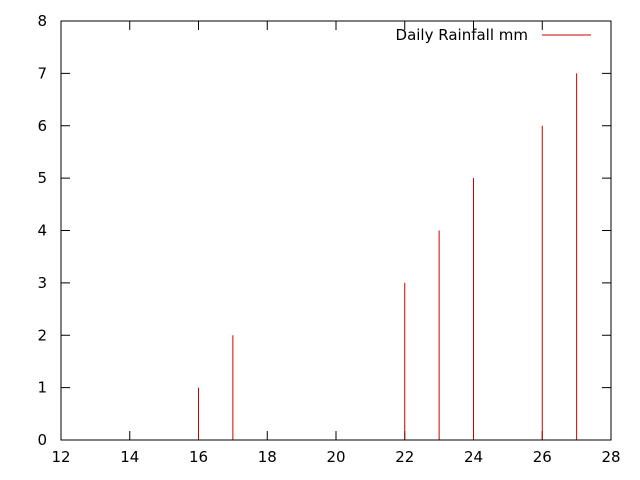 The height and width of the screenshot is (480, 640). What do you see at coordinates (198, 457) in the screenshot?
I see `x-tick-label: 16` at bounding box center [198, 457].